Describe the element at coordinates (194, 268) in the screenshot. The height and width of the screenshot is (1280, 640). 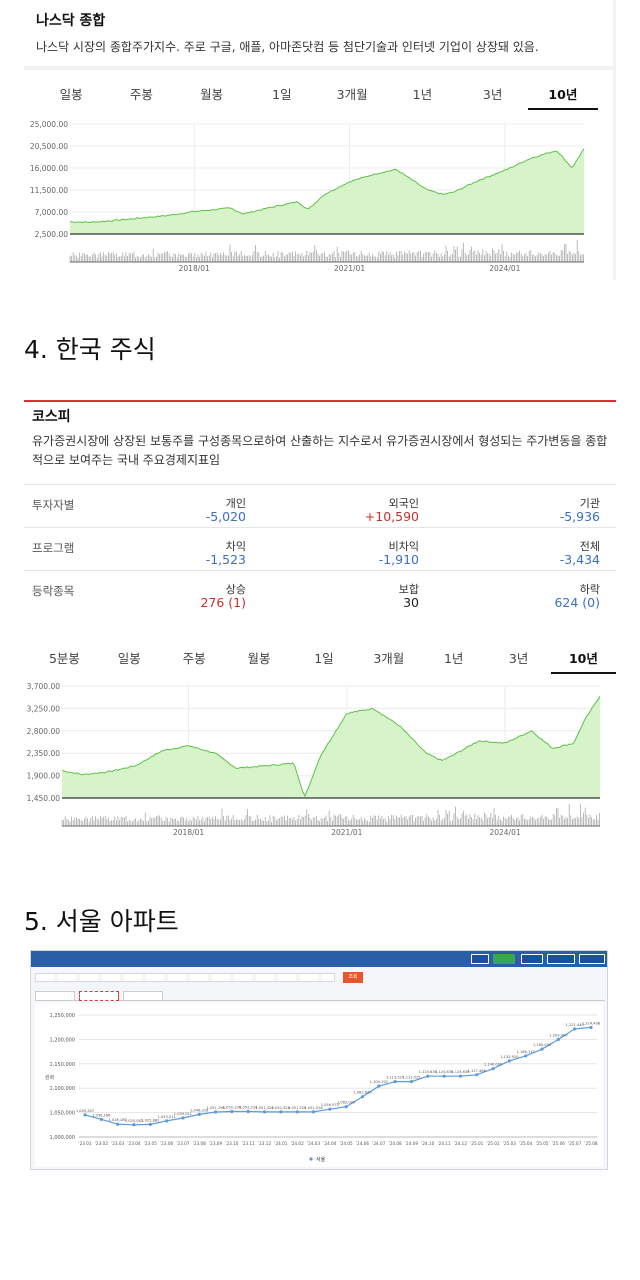
I see `x-tick-label: 2018/01` at that location.